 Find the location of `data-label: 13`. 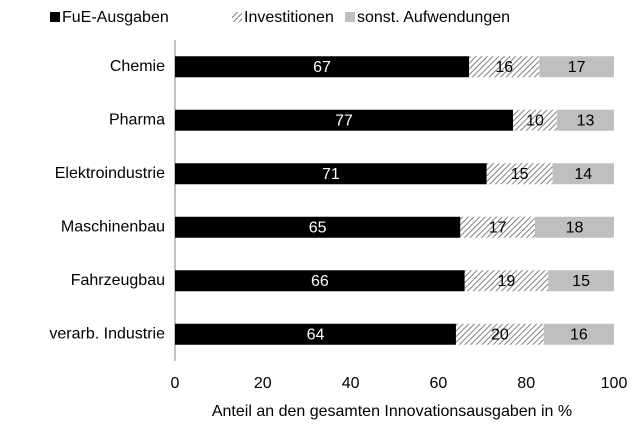

data-label: 13 is located at coordinates (586, 120).